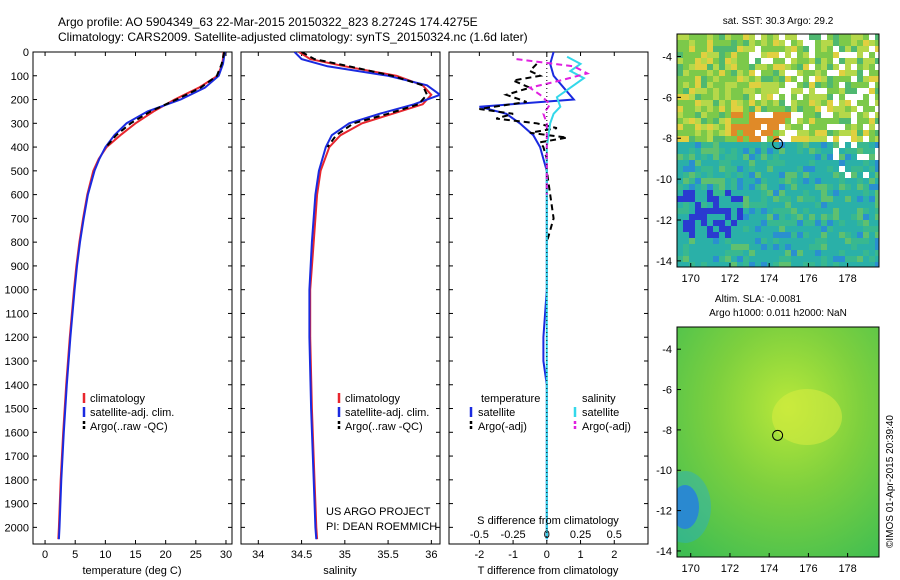  I want to click on sla-map-argo-marker, so click(778, 435).